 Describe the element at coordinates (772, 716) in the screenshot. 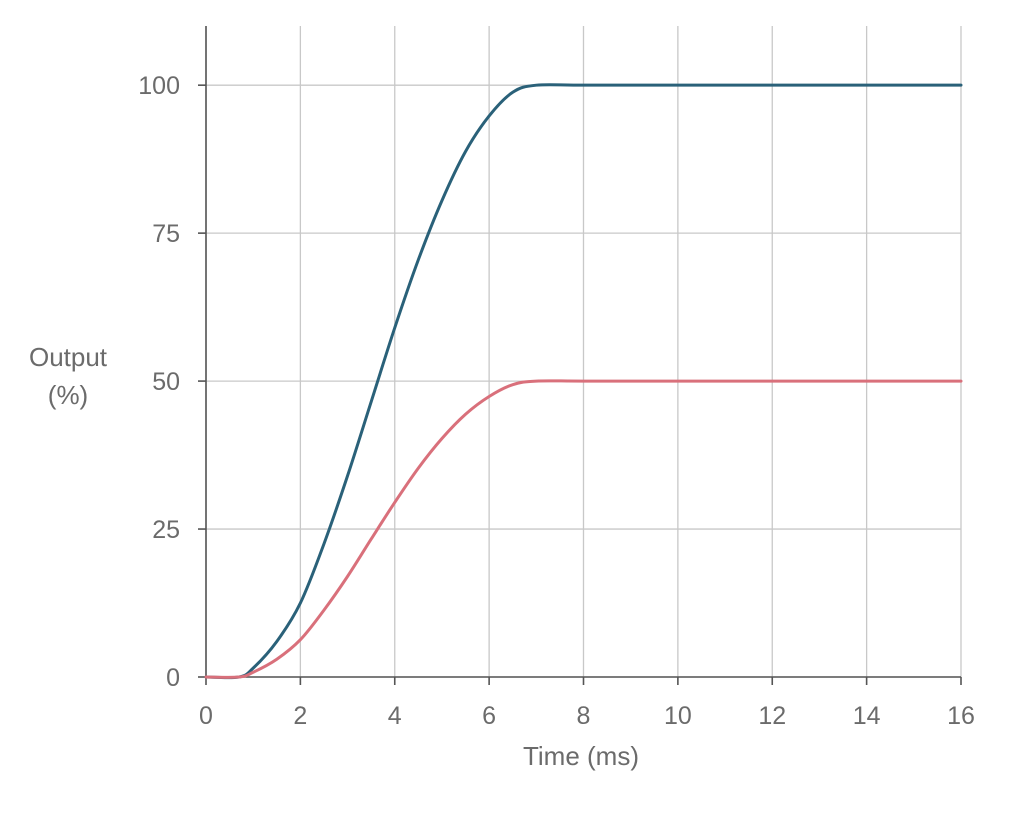

I see `x-tick-label: 12` at that location.